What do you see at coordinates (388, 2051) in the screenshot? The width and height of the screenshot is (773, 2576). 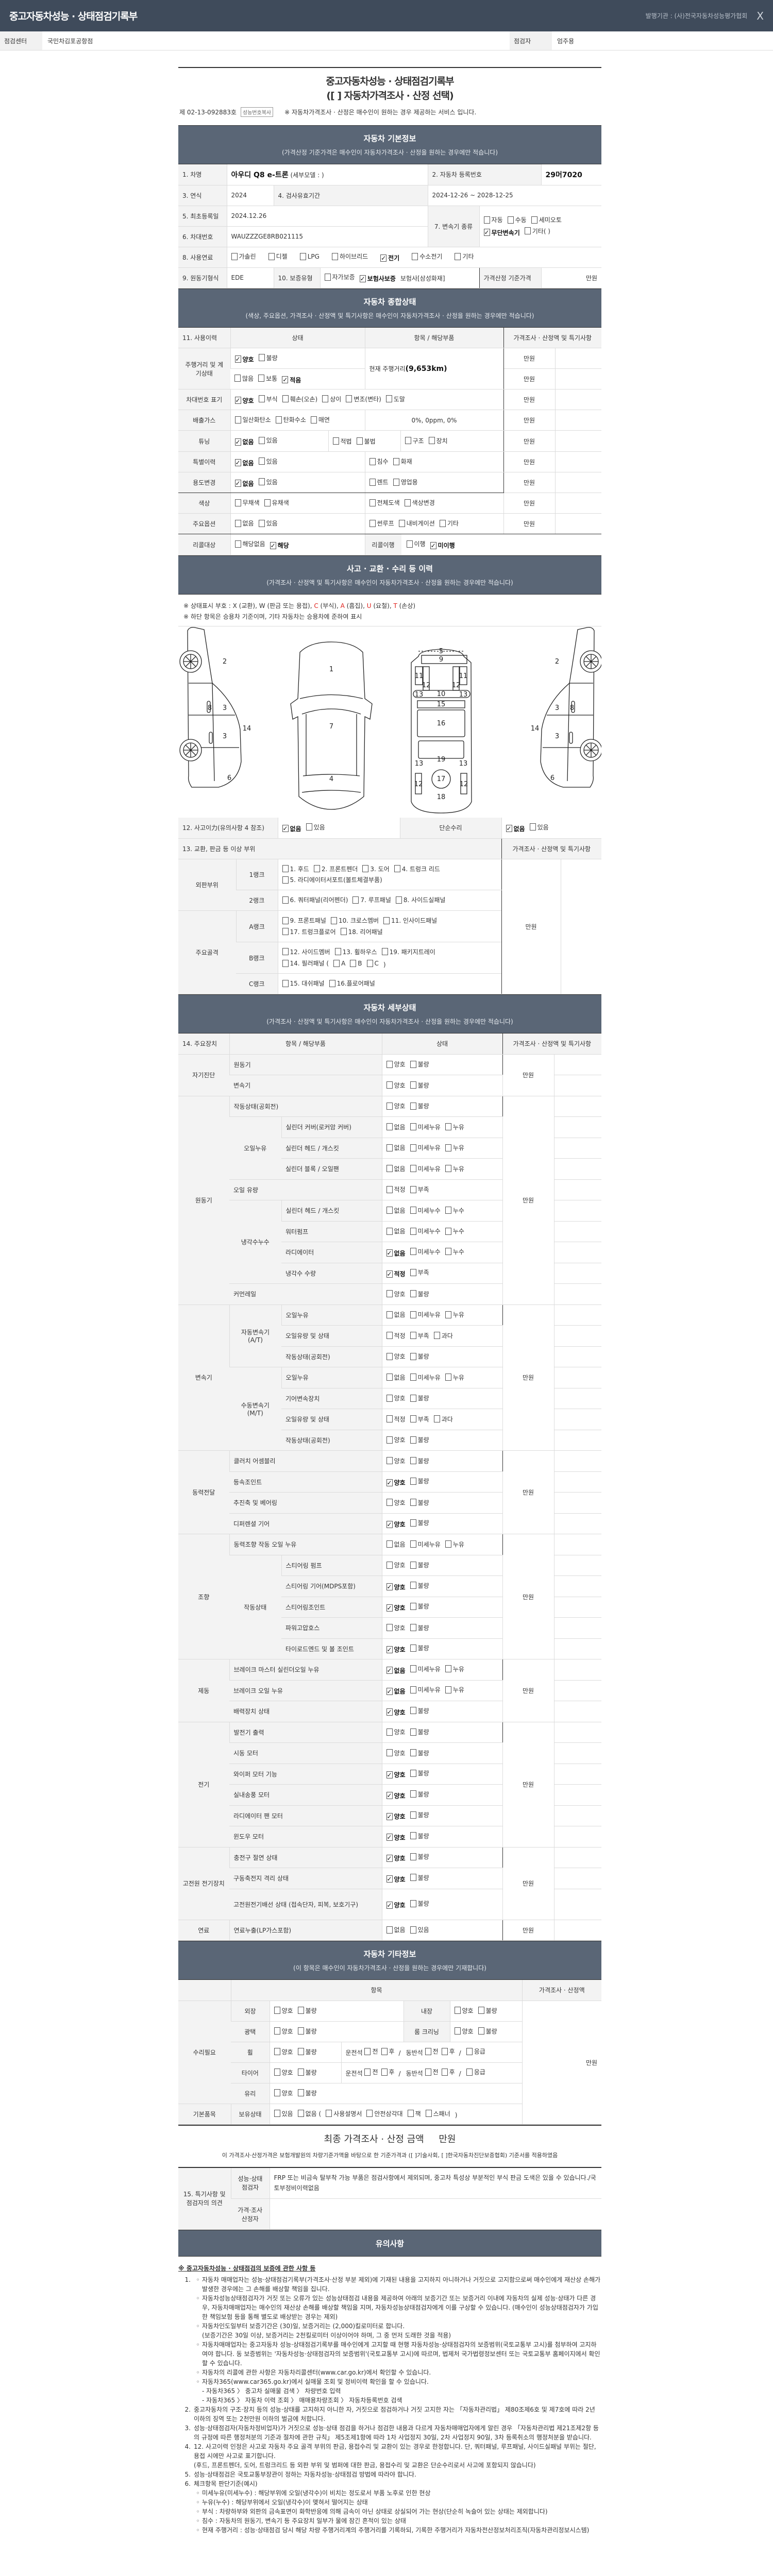 I see `checkbox-option: 후` at bounding box center [388, 2051].